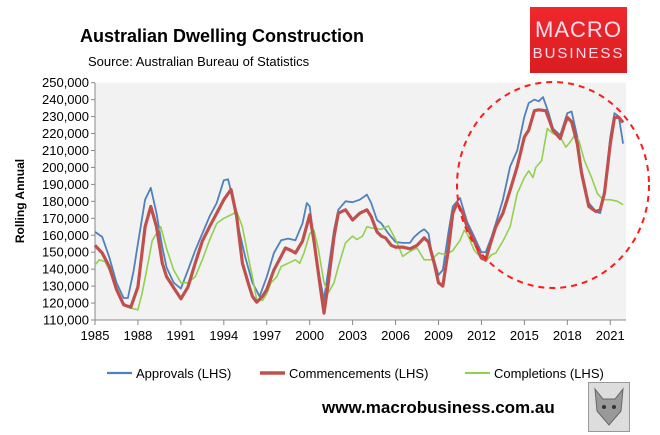 This screenshot has width=660, height=435. What do you see at coordinates (65, 286) in the screenshot?
I see `y-tick-label: 130,000` at bounding box center [65, 286].